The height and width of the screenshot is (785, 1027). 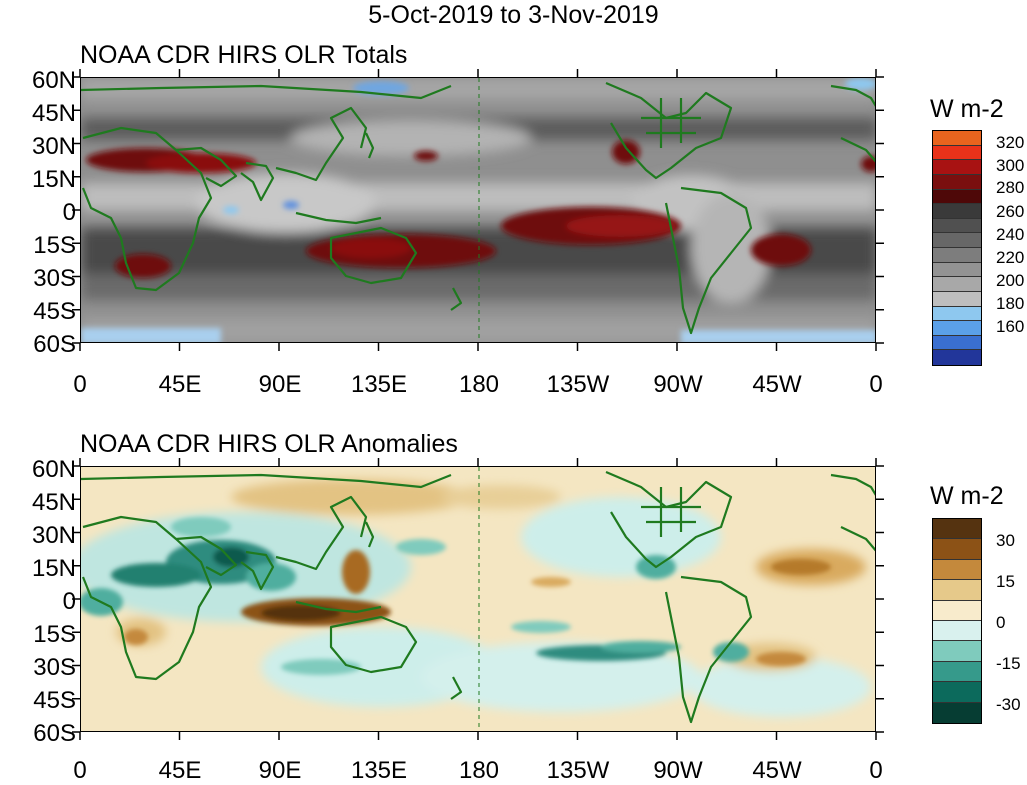 What do you see at coordinates (1010, 234) in the screenshot?
I see `totals-colorbar-label: 240` at bounding box center [1010, 234].